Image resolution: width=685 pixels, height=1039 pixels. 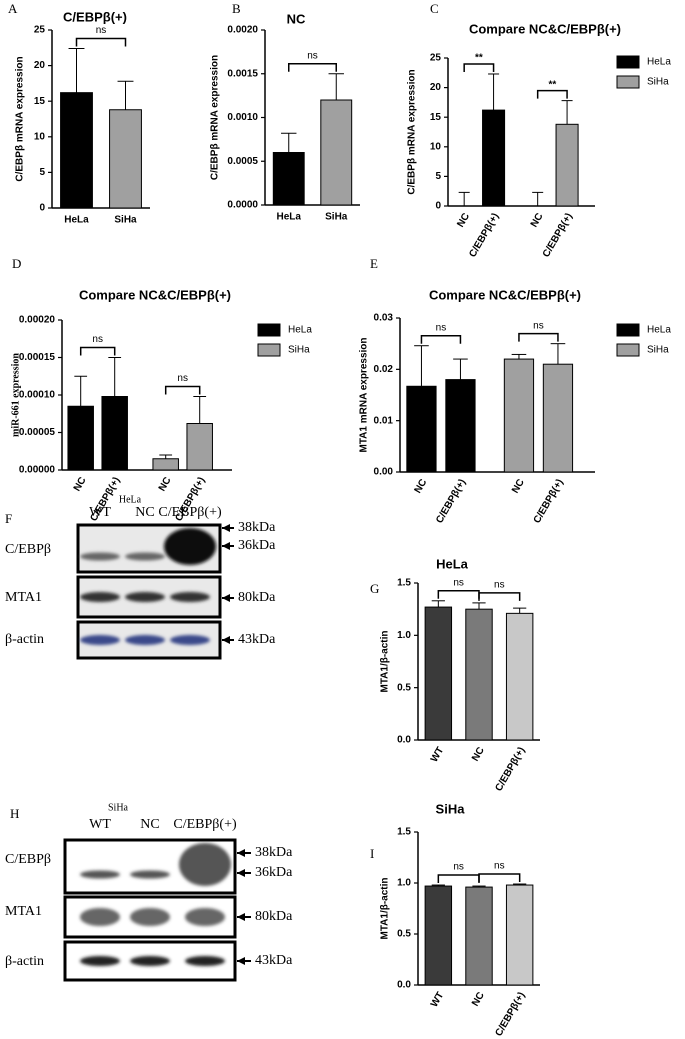 I want to click on marker-label: 38kDa, so click(x=274, y=852).